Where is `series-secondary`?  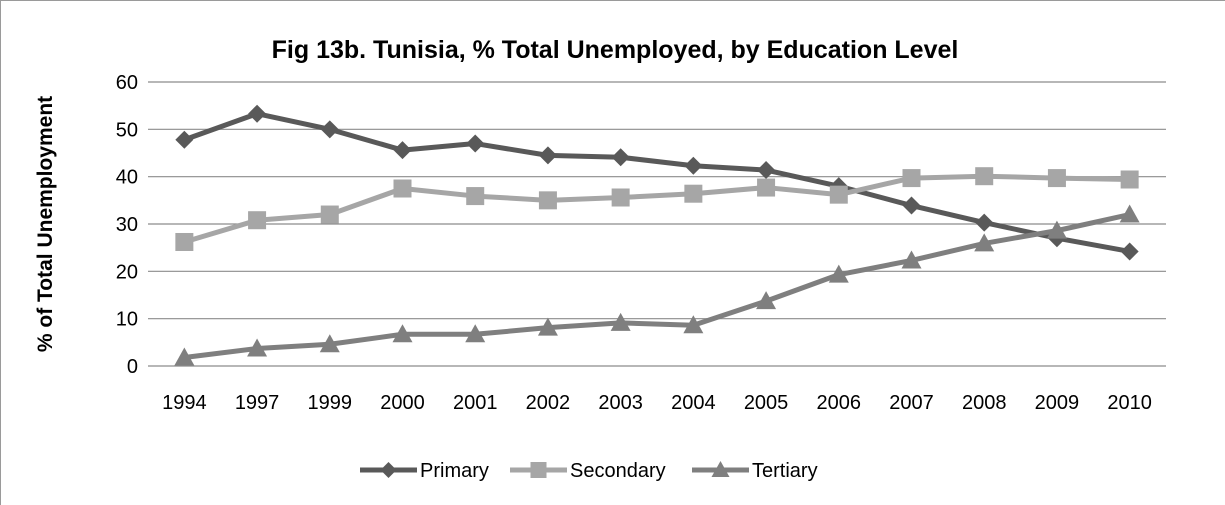 series-secondary is located at coordinates (657, 209).